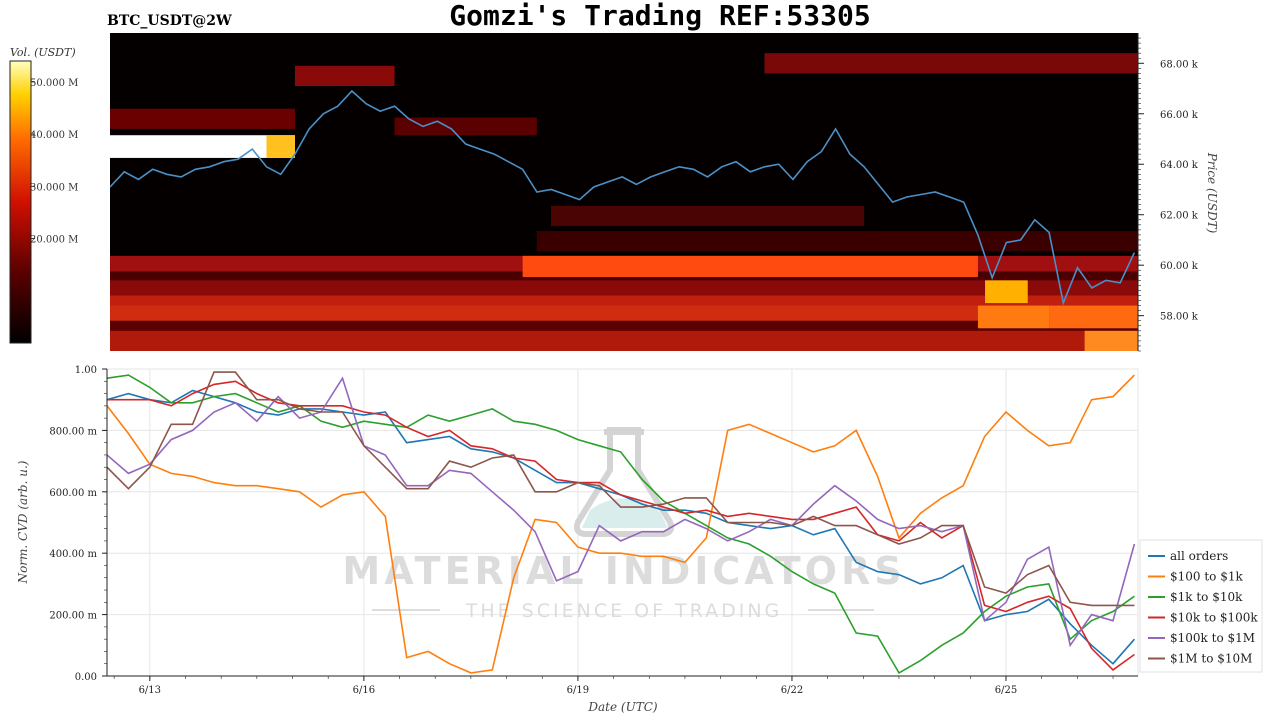 The width and height of the screenshot is (1280, 720). Describe the element at coordinates (73, 493) in the screenshot. I see `cvd-y-tick-label: 600.00 m` at that location.